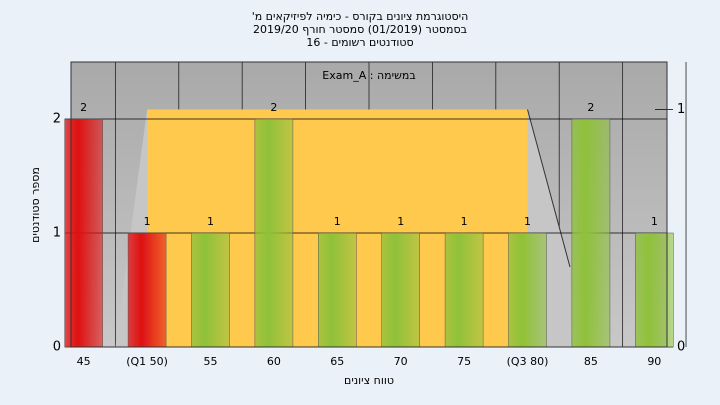 The image size is (720, 405). Describe the element at coordinates (359, 42) in the screenshot. I see `chart-title: סטודנטים רשומים - 16` at that location.